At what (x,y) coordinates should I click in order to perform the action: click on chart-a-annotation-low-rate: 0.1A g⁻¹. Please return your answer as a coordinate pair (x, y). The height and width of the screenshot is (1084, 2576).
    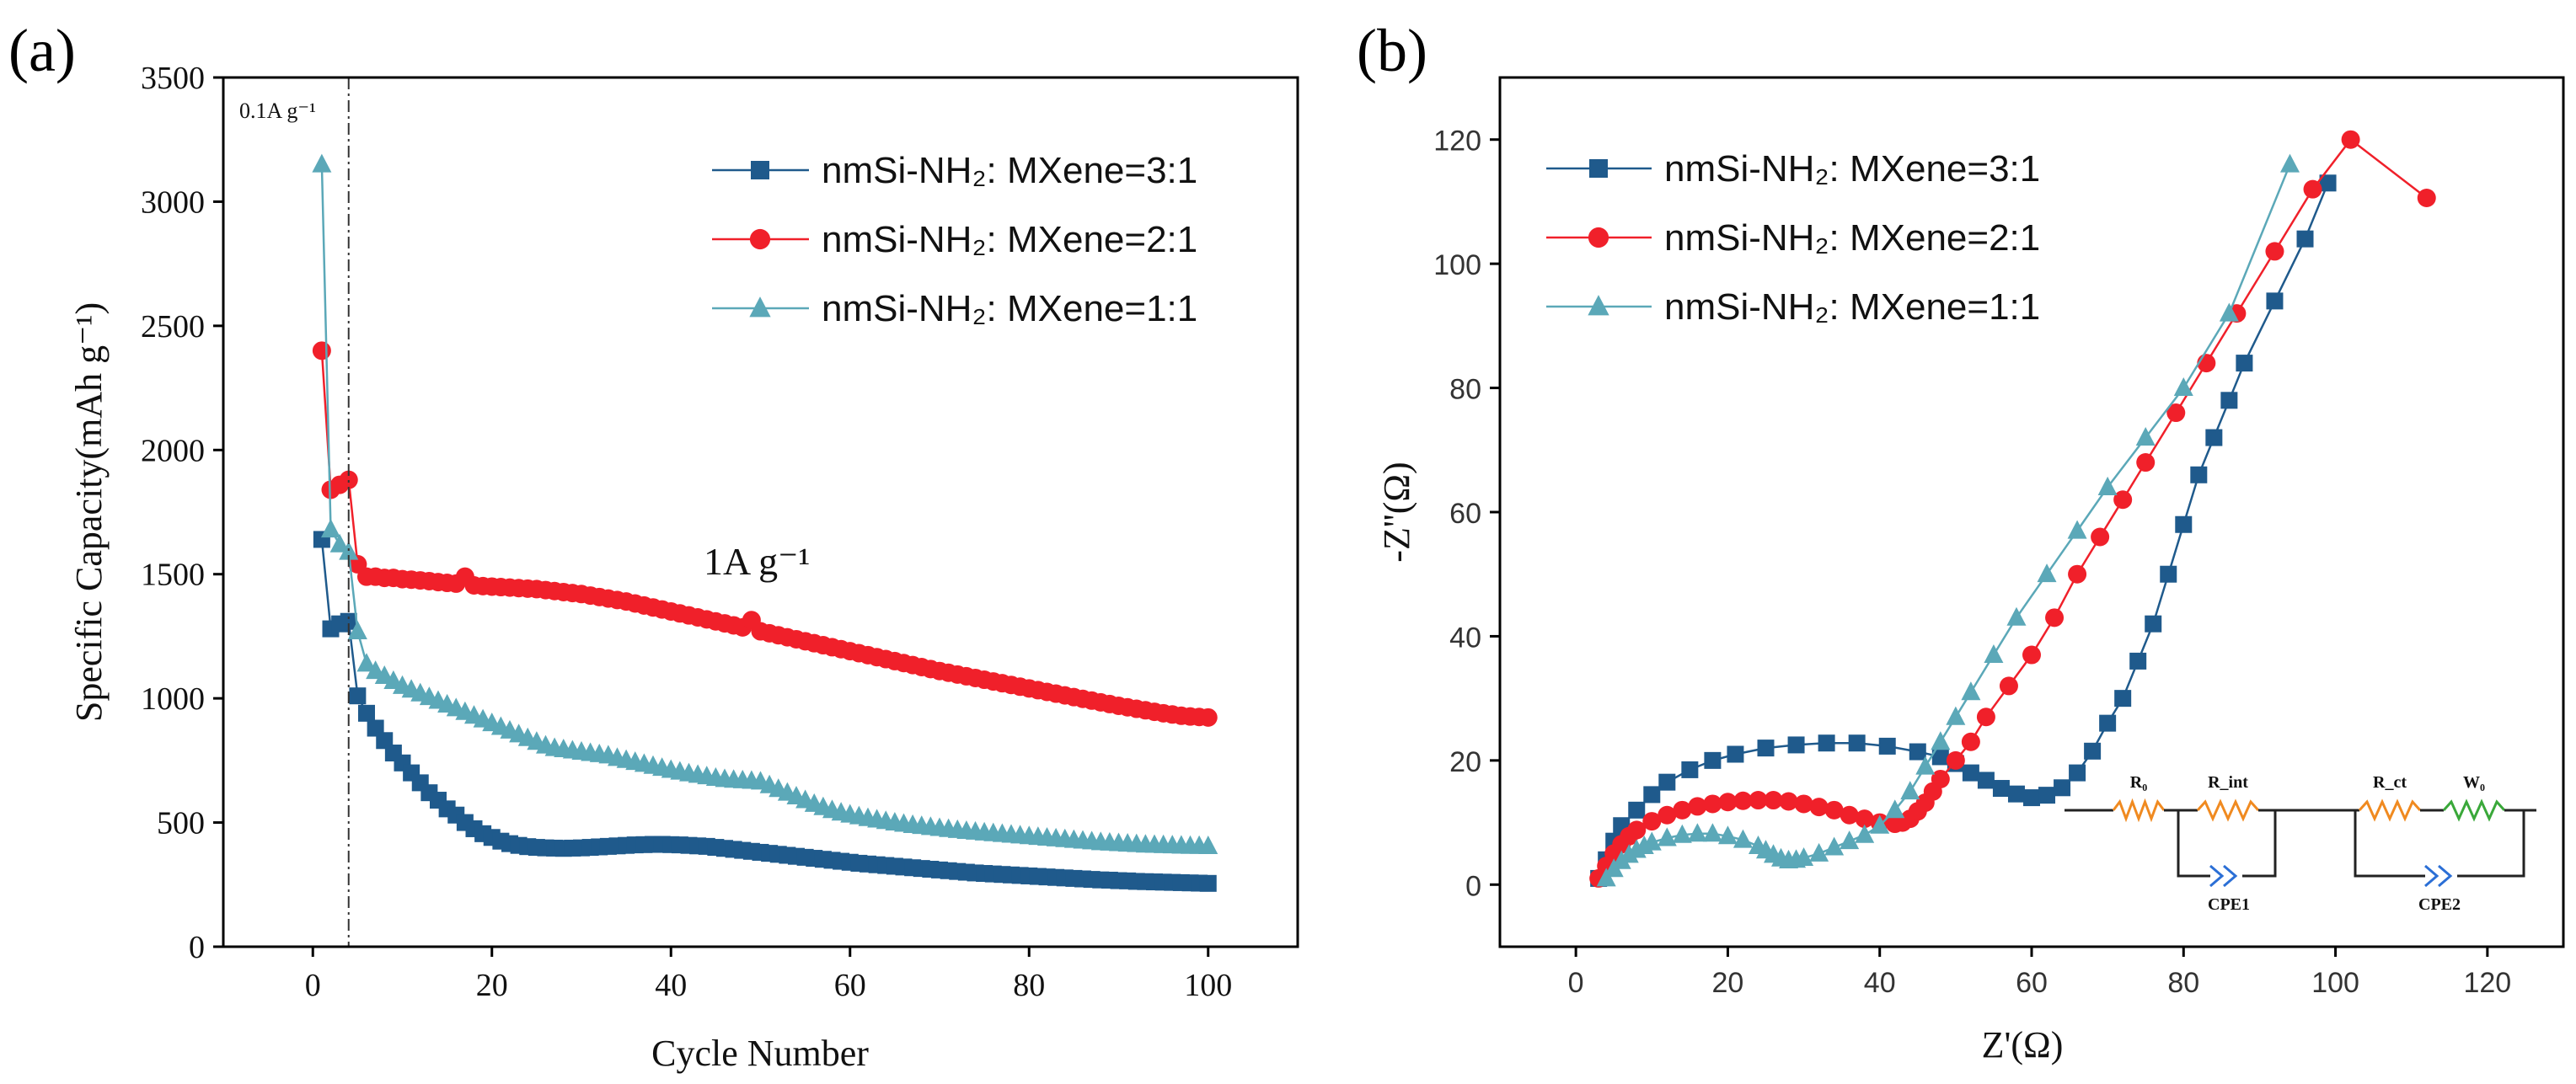
    Looking at the image, I should click on (277, 111).